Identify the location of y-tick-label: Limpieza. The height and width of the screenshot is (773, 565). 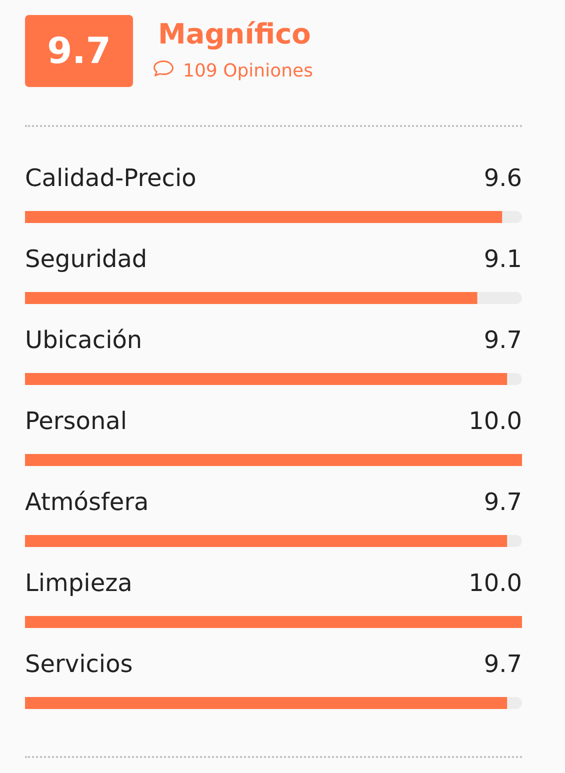
(78, 583).